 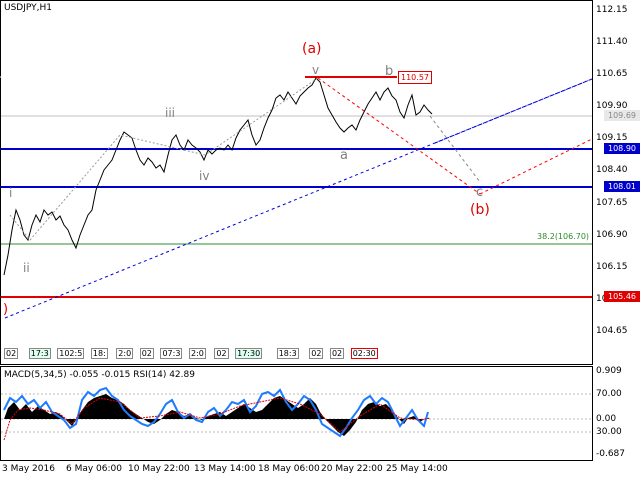 I want to click on blue-level-2-tag: 108.01, so click(x=622, y=186).